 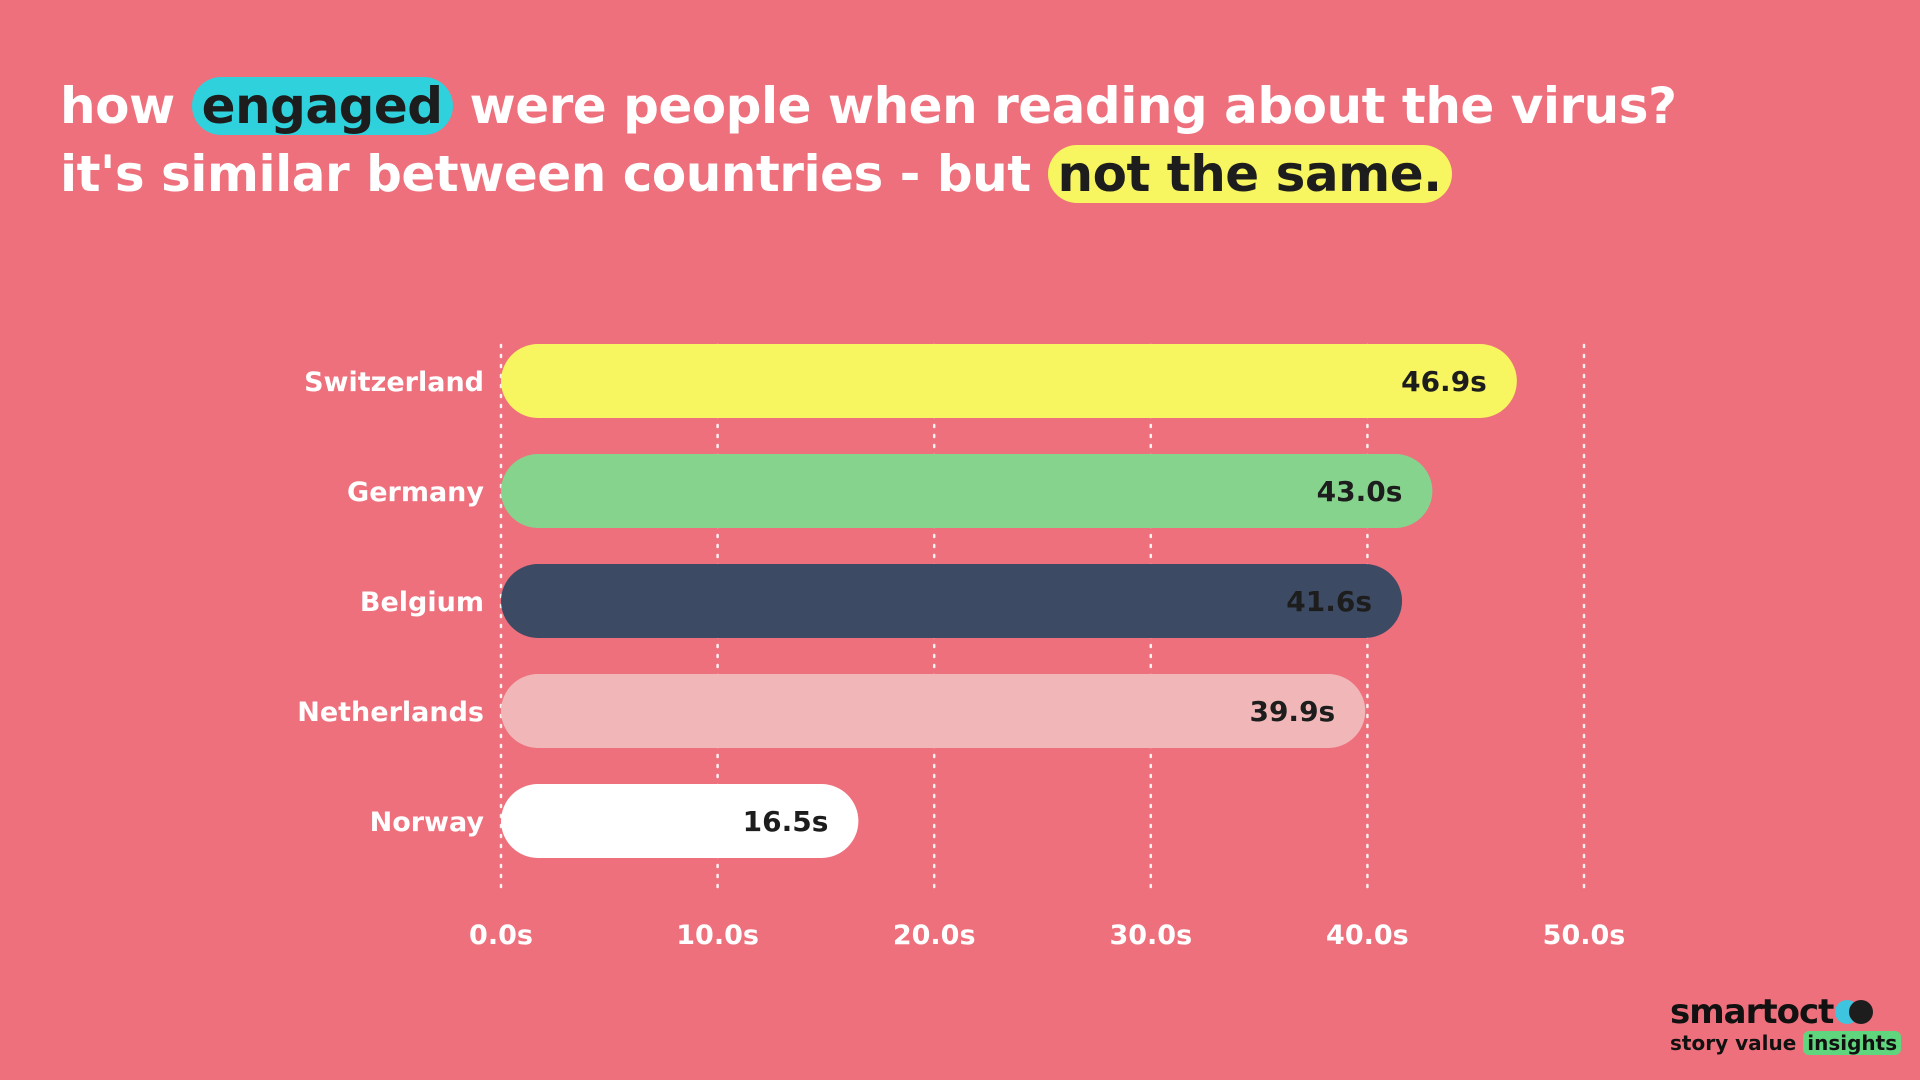 I want to click on logo-word-suffix: oct, so click(x=1805, y=1012).